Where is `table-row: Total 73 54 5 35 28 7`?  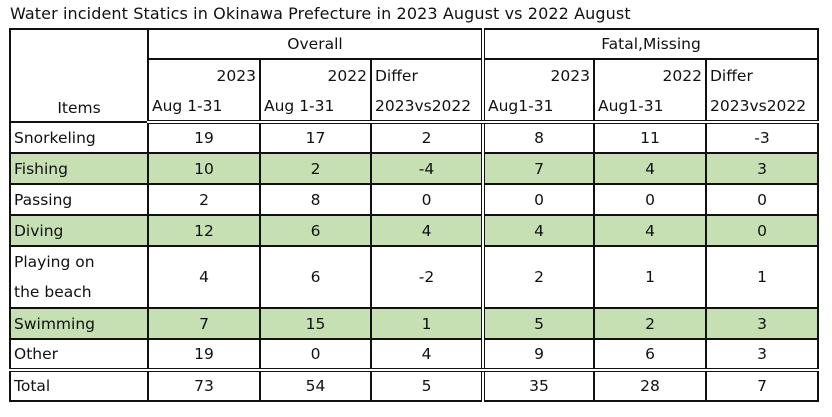
table-row: Total 73 54 5 35 28 7 is located at coordinates (414, 385).